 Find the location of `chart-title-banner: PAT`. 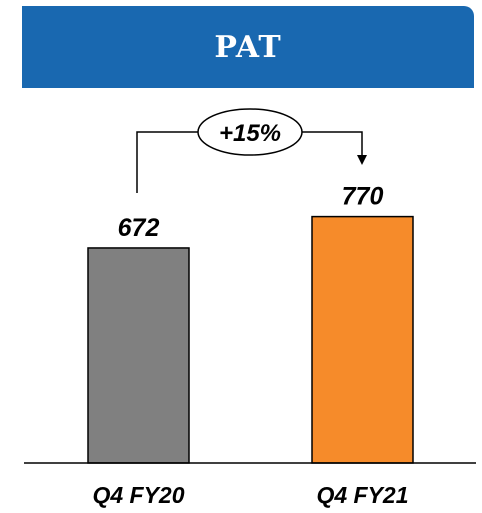

chart-title-banner: PAT is located at coordinates (248, 47).